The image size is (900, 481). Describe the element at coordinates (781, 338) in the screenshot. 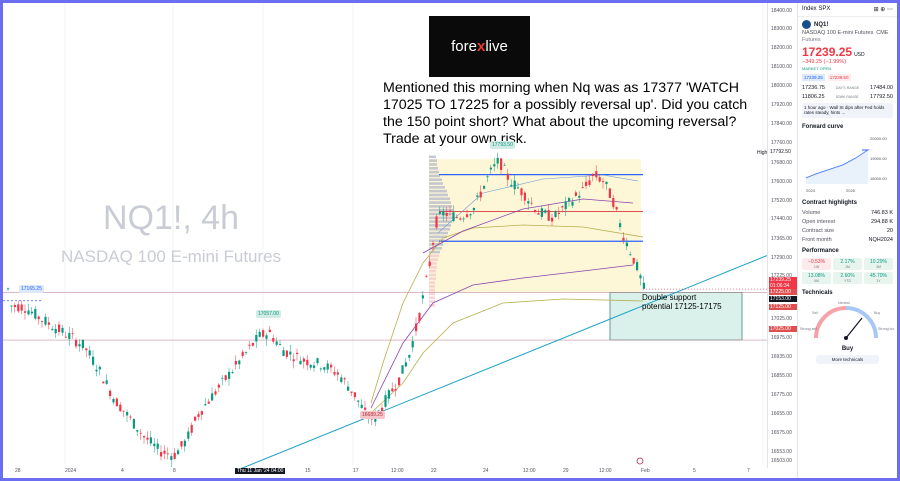

I see `price-tick-label: 16975.00` at that location.